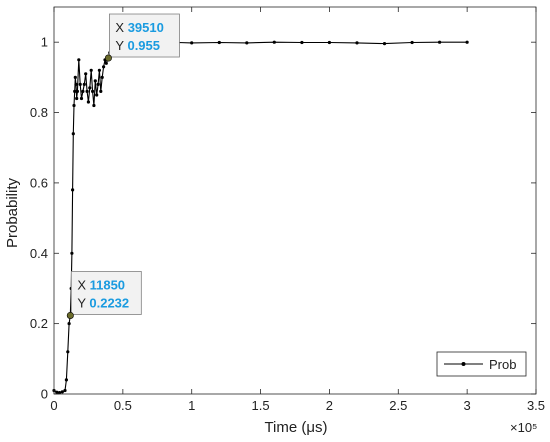 This screenshot has height=442, width=550. What do you see at coordinates (467, 405) in the screenshot?
I see `x-tick-label: 3` at bounding box center [467, 405].